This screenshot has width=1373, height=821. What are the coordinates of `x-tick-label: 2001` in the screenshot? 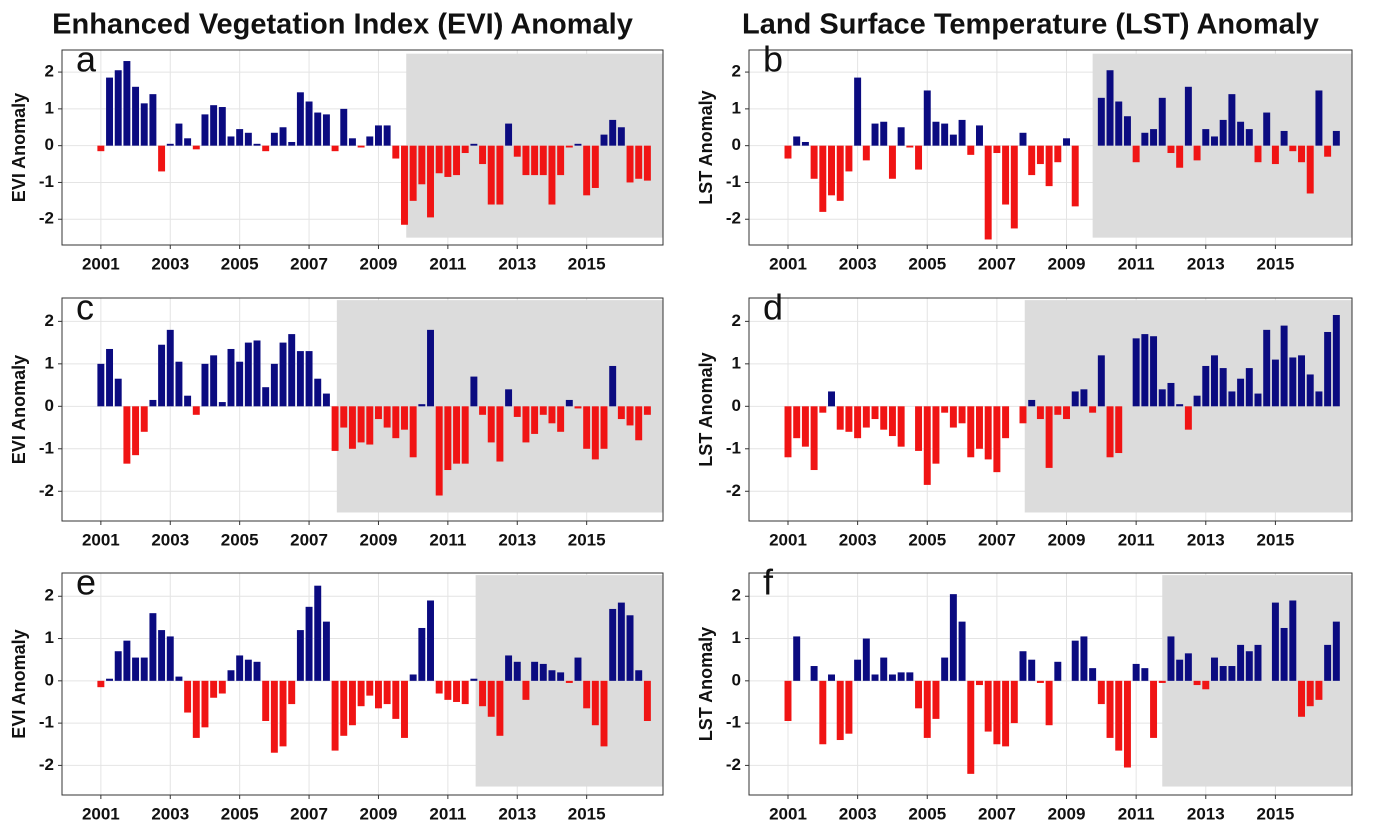 It's located at (788, 812).